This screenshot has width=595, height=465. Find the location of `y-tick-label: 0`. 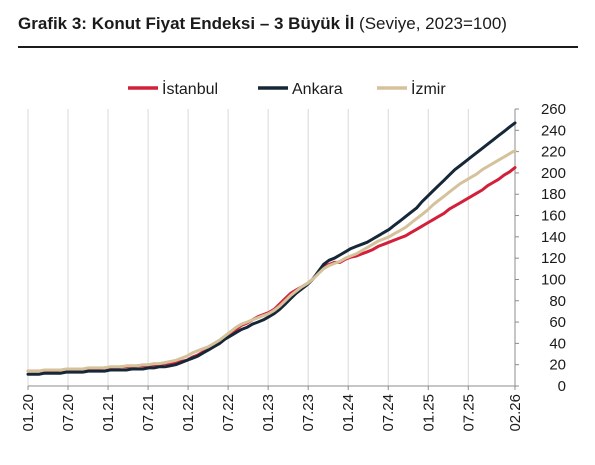

y-tick-label: 0 is located at coordinates (562, 386).